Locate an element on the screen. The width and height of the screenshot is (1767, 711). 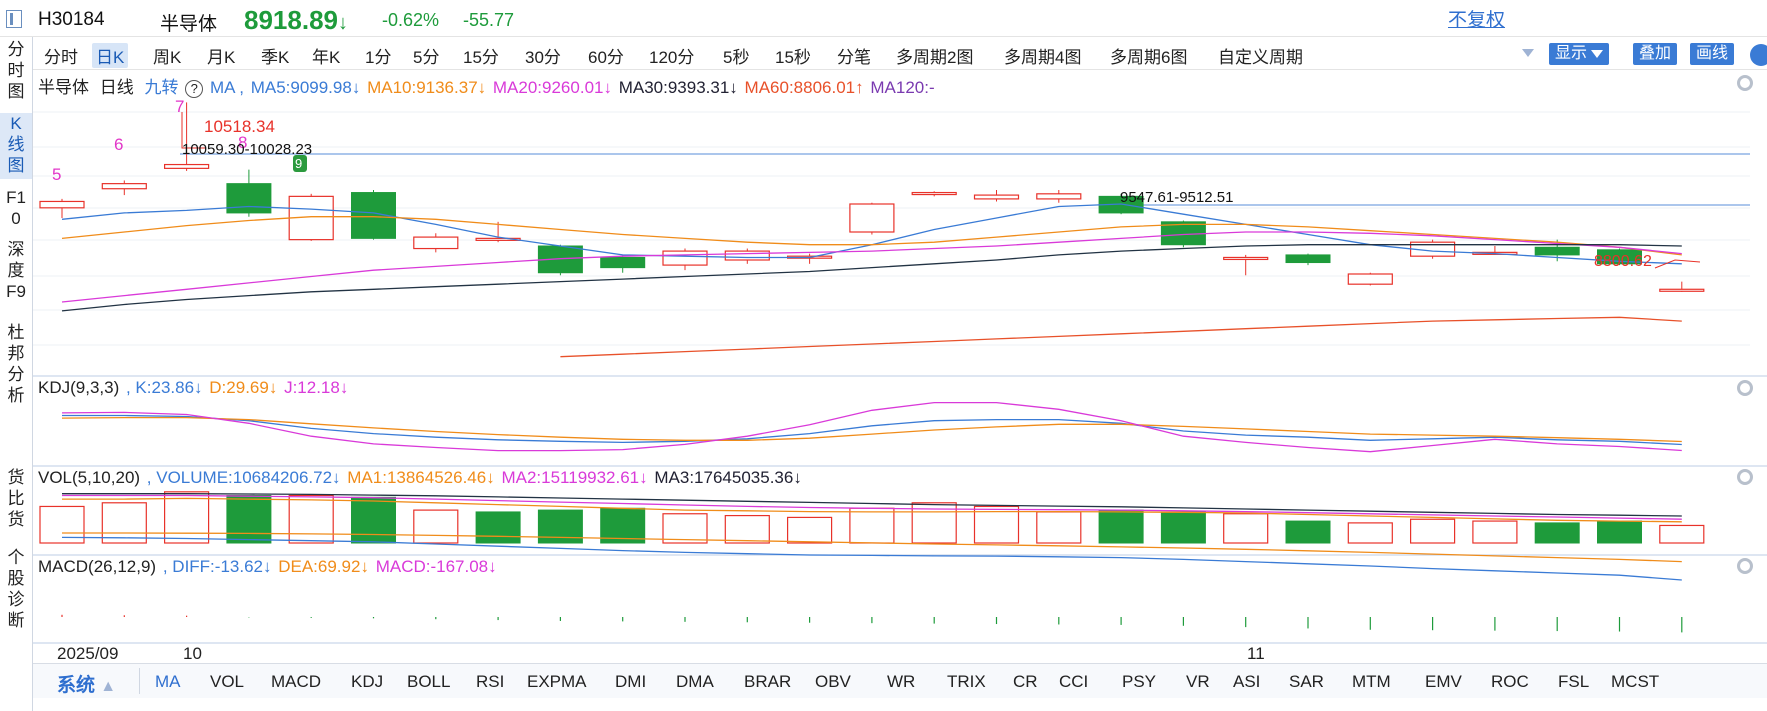
sidebar-item-label: K线图 is located at coordinates (16, 144).